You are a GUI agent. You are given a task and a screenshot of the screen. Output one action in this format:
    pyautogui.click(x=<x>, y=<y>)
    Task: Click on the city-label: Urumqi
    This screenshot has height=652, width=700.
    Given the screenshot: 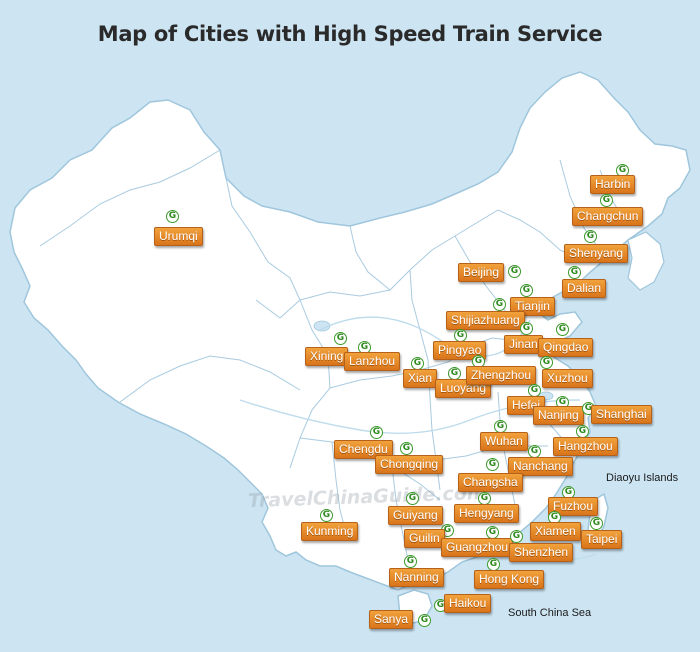 What is the action you would take?
    pyautogui.click(x=178, y=236)
    